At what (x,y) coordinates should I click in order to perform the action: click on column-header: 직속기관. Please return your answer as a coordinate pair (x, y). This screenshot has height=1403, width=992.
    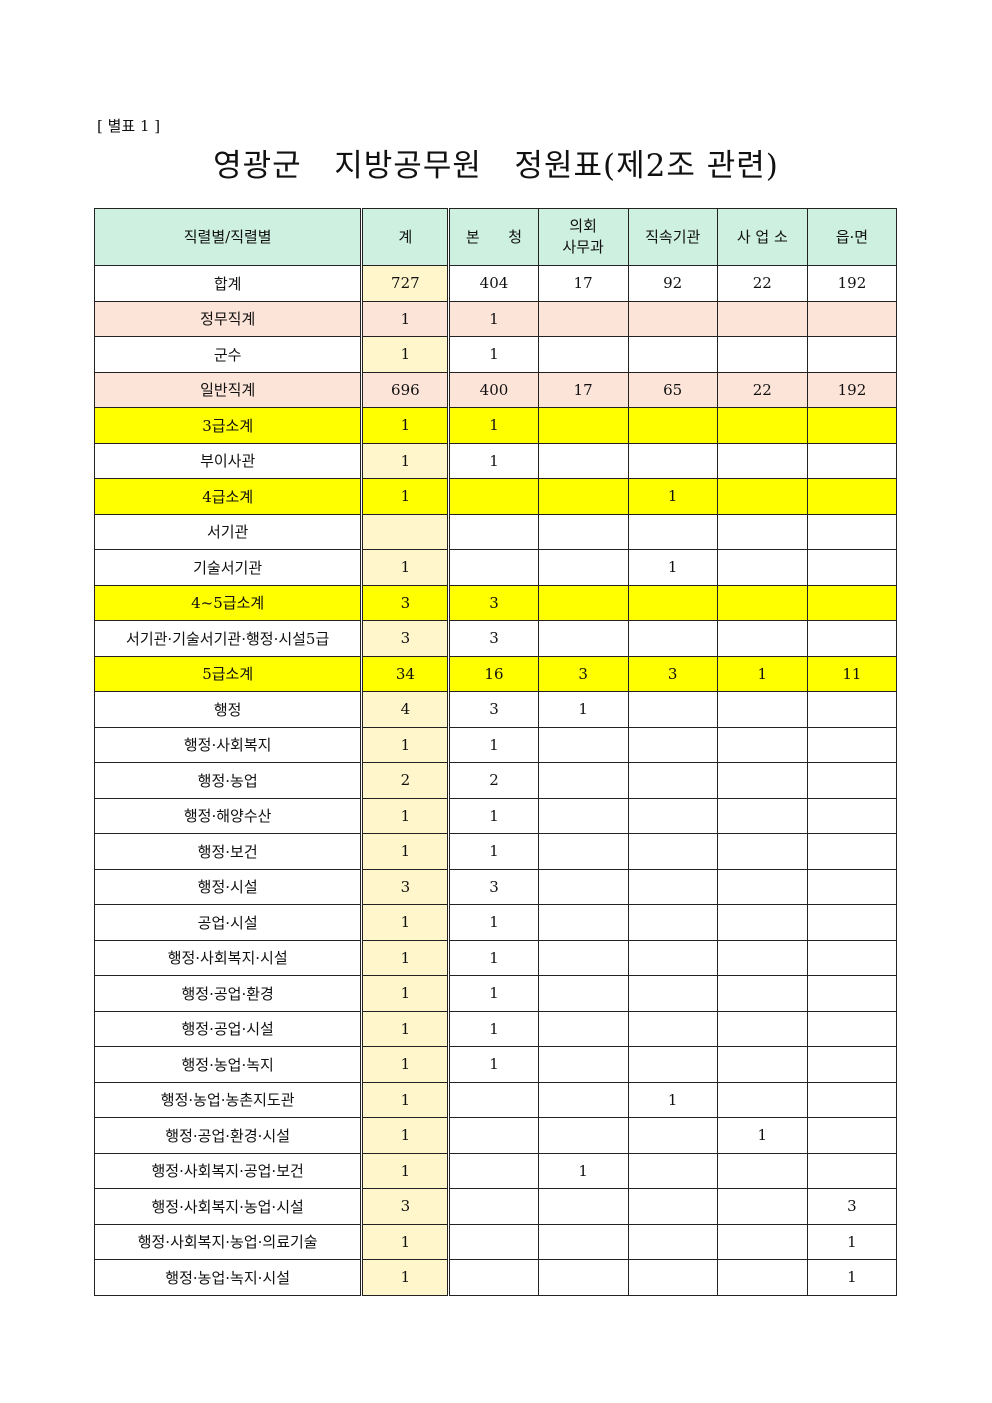
    Looking at the image, I should click on (672, 237).